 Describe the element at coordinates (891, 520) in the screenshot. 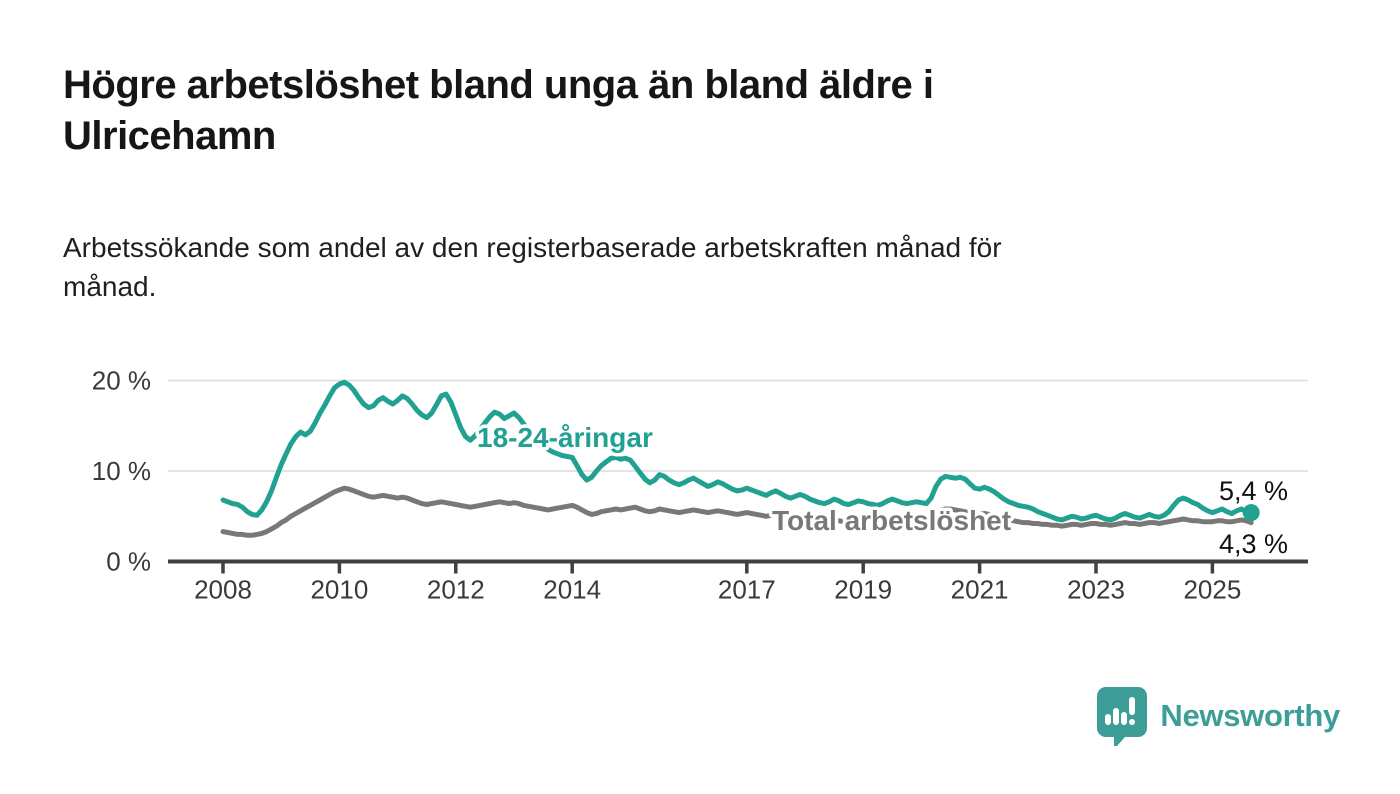

I see `series-label: Total arbetslöshet` at that location.